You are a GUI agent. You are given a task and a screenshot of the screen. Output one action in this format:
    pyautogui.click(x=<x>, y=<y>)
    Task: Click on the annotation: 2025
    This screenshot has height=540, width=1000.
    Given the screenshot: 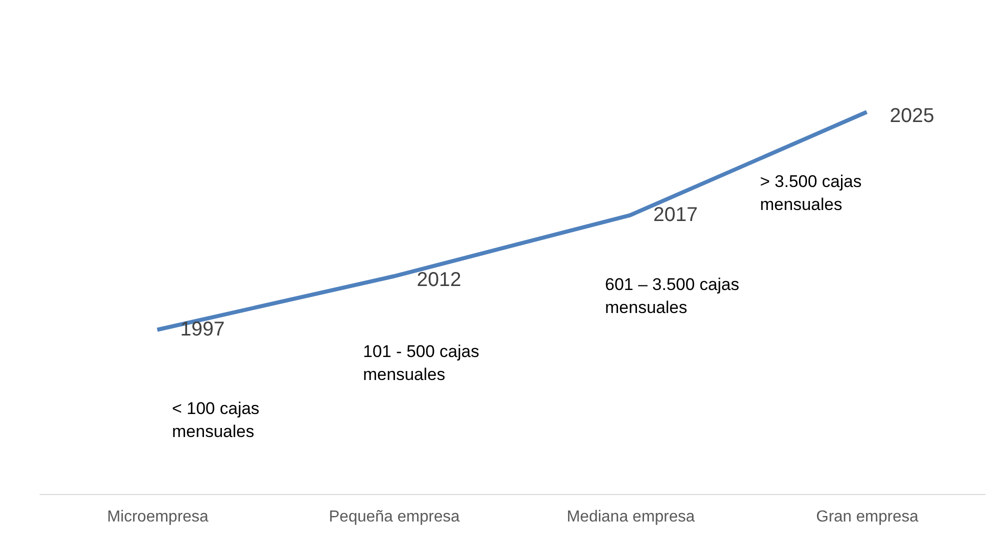 What is the action you would take?
    pyautogui.click(x=912, y=115)
    